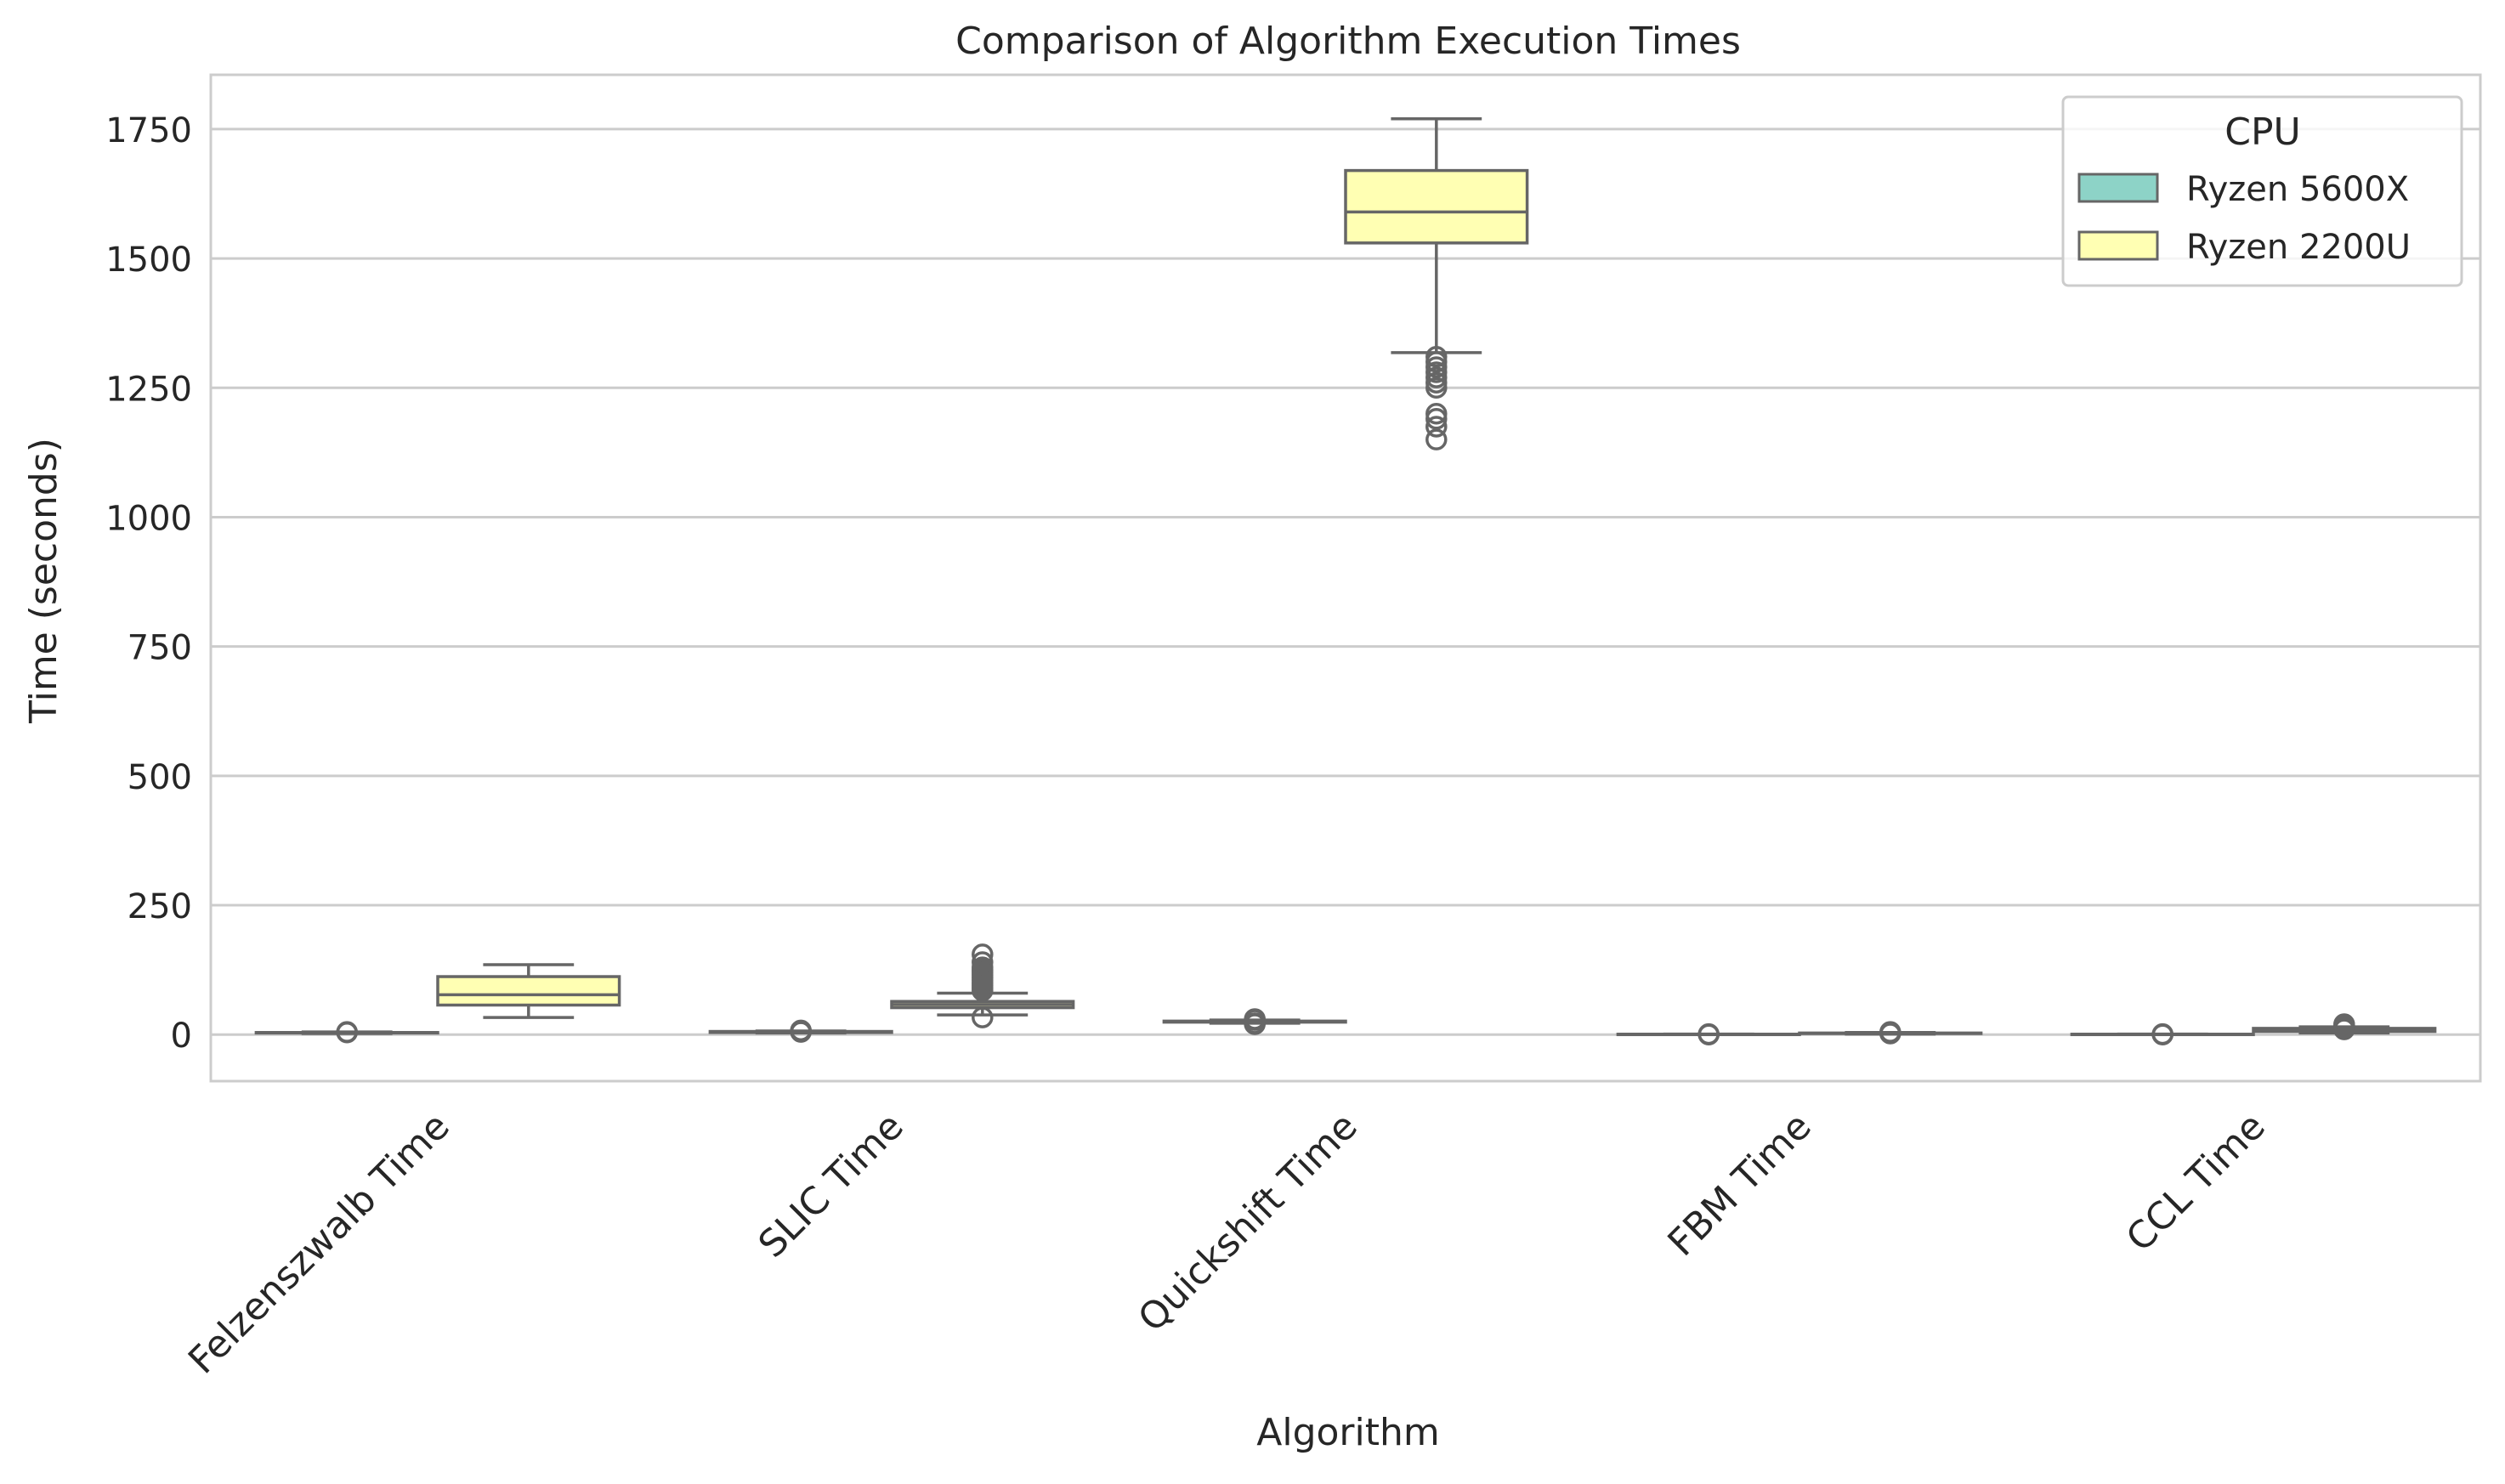  I want to click on y-tick-label-1250: 1250, so click(148, 389).